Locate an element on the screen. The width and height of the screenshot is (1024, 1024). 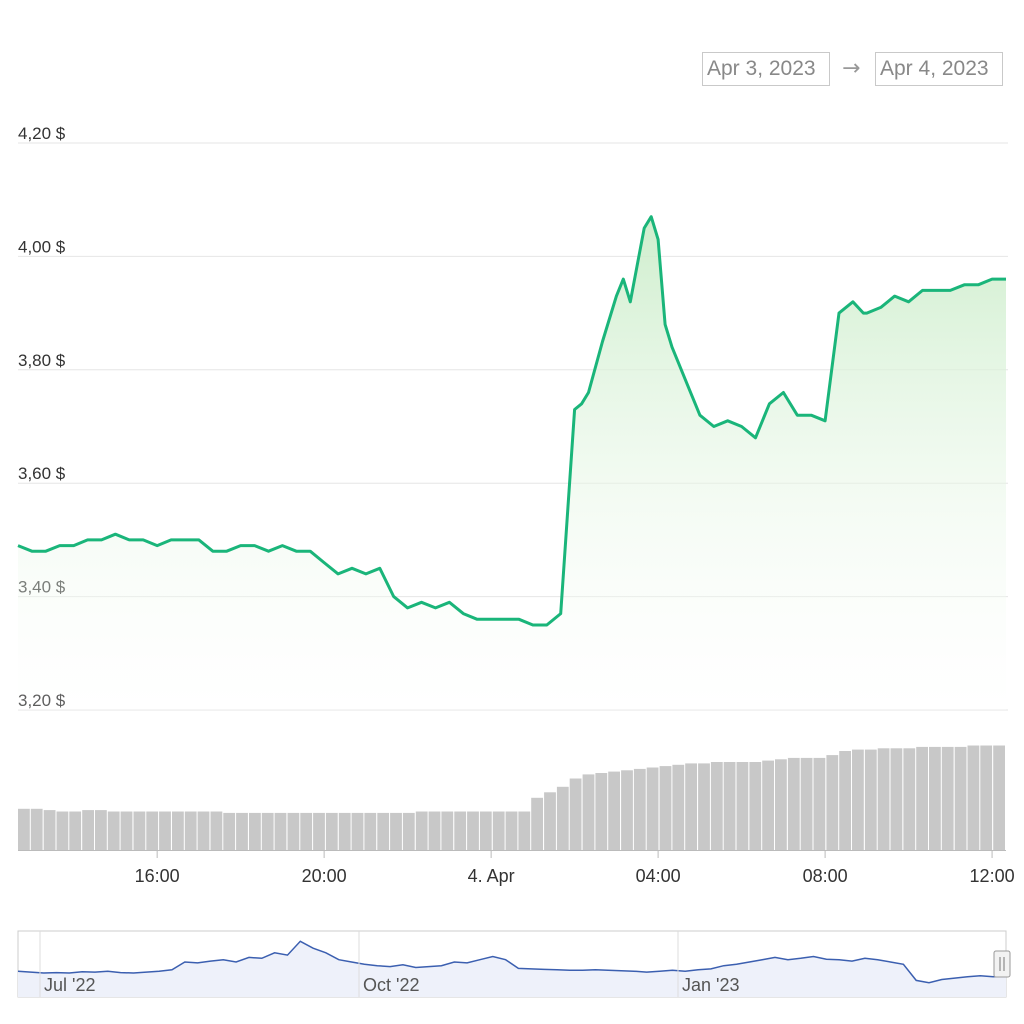
y-tick-label-1: 4,00 $ is located at coordinates (42, 246).